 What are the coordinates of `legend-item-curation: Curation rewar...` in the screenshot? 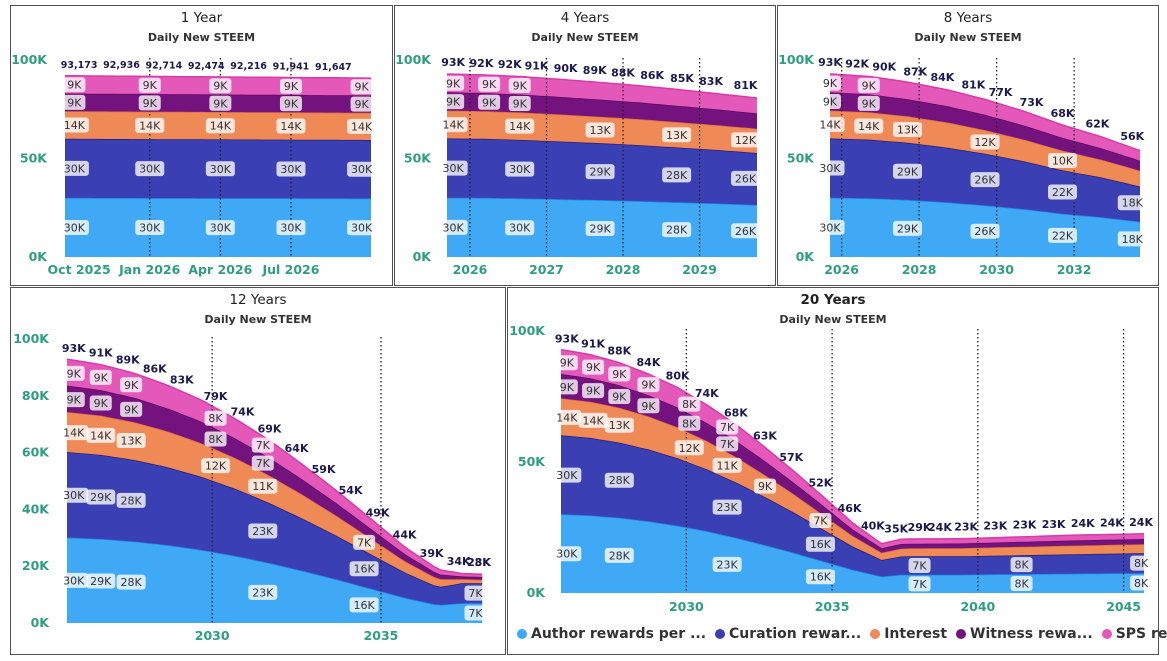 It's located at (788, 634).